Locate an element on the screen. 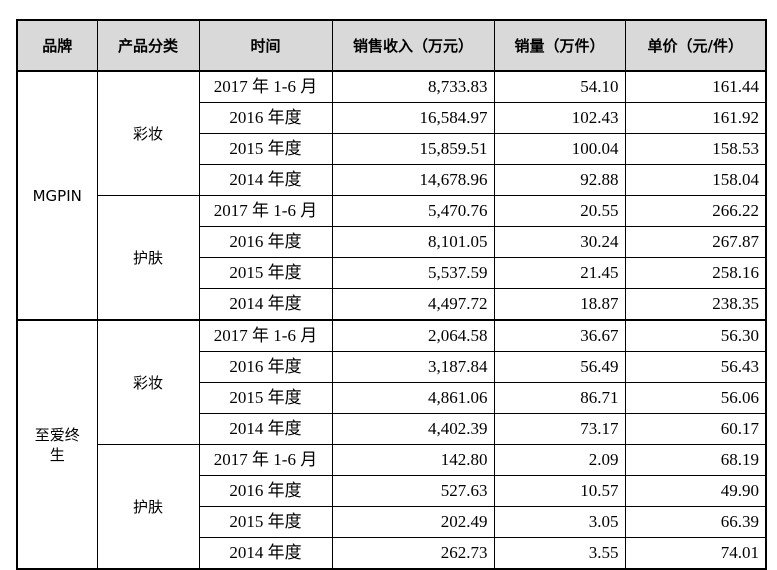 This screenshot has height=570, width=777. unit-price-cell: 56.30 is located at coordinates (695, 335).